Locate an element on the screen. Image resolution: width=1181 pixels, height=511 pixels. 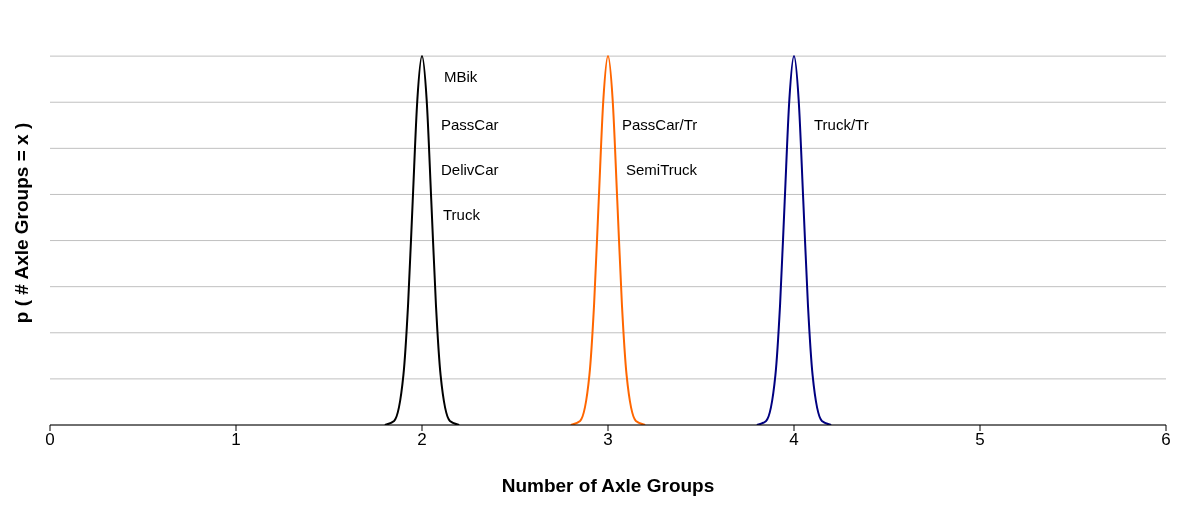
annotation: Truck is located at coordinates (461, 214).